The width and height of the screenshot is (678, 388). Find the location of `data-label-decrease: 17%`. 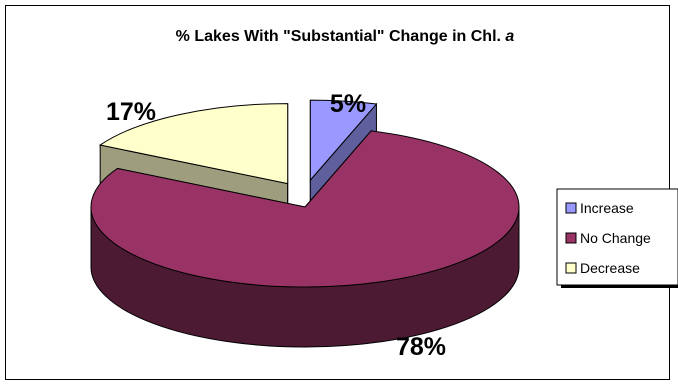

data-label-decrease: 17% is located at coordinates (131, 112).